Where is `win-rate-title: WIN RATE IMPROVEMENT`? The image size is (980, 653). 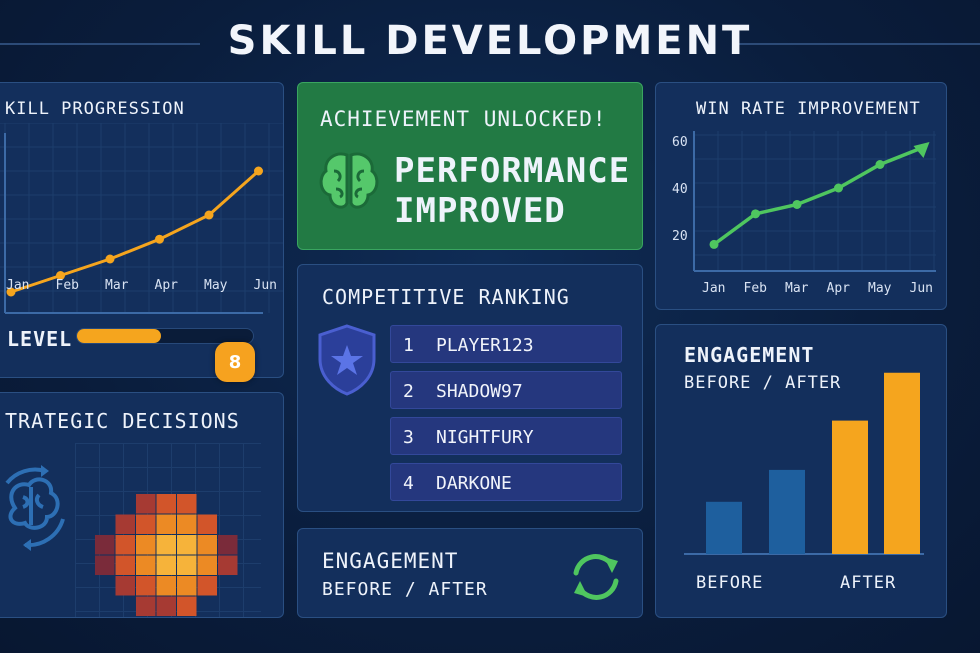 win-rate-title: WIN RATE IMPROVEMENT is located at coordinates (808, 109).